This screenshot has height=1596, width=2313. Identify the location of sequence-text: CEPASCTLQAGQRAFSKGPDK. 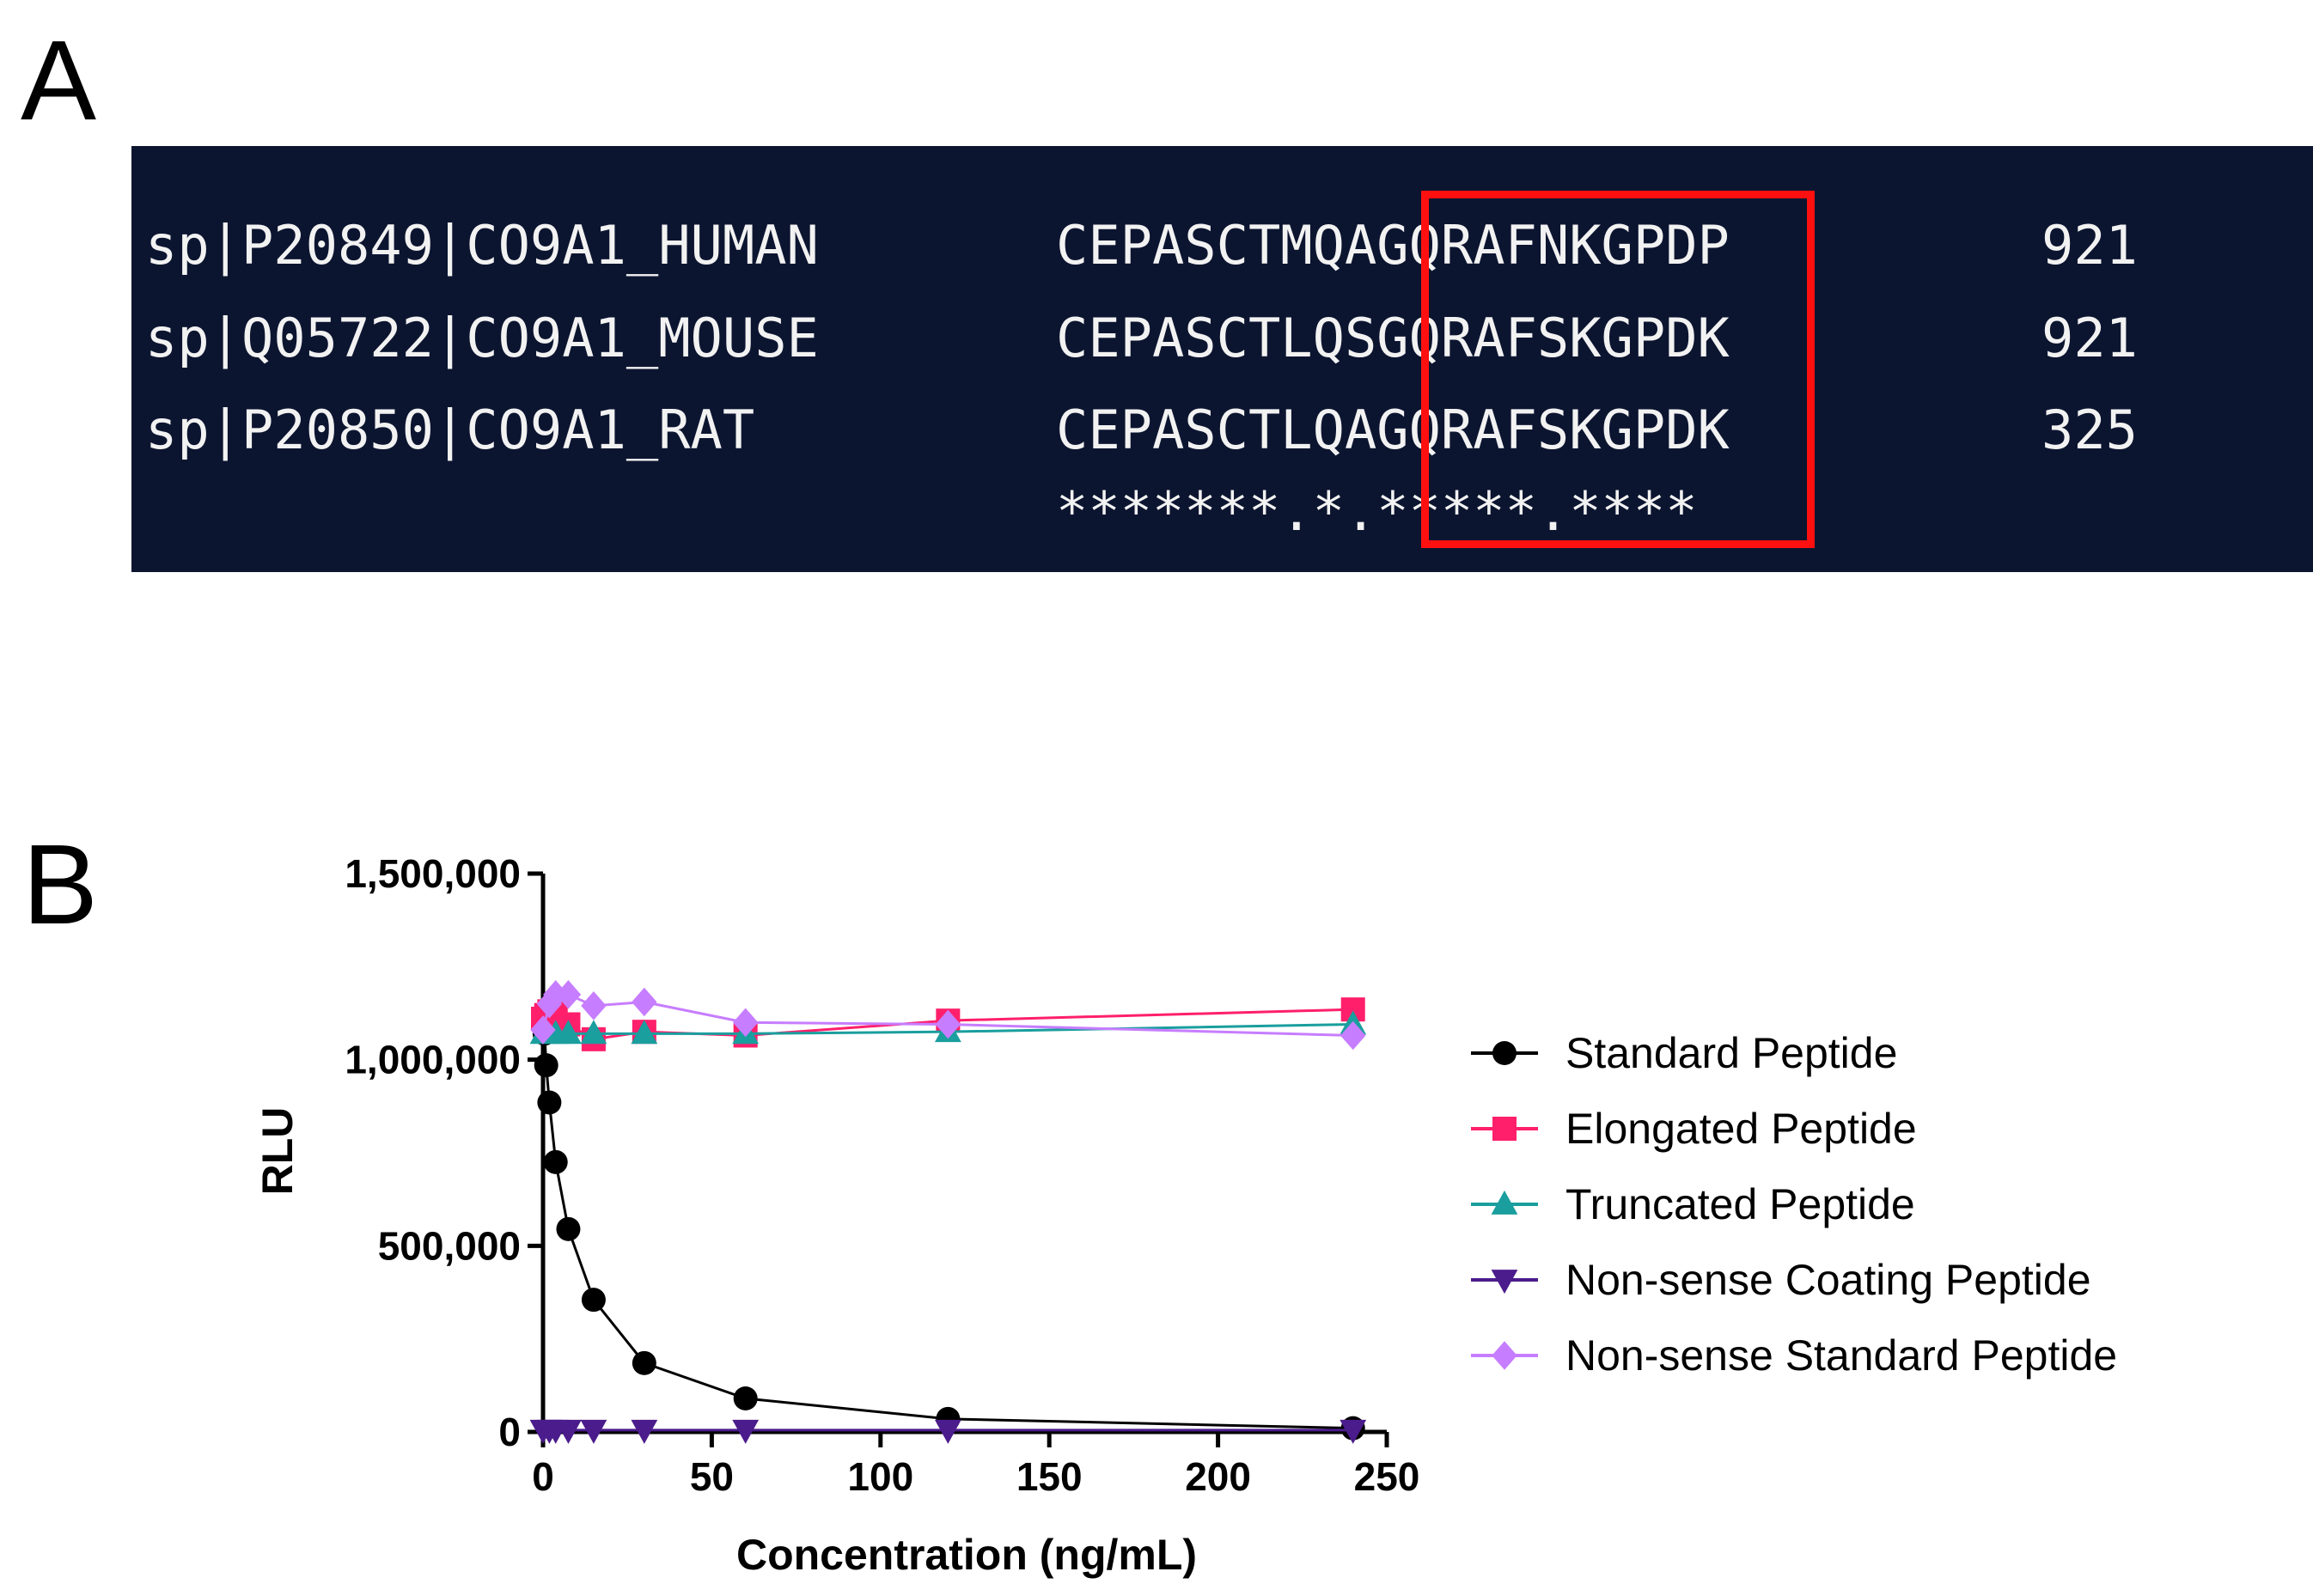
(1393, 430).